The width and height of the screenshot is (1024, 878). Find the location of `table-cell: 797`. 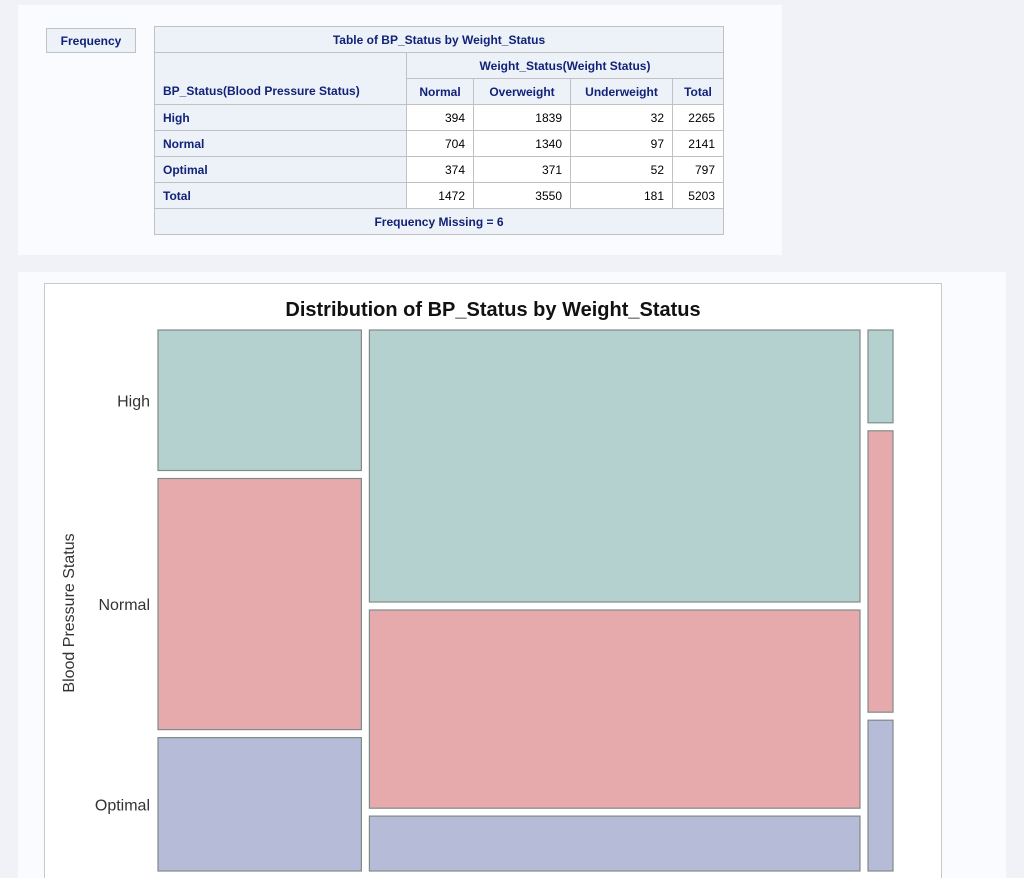

table-cell: 797 is located at coordinates (698, 169).